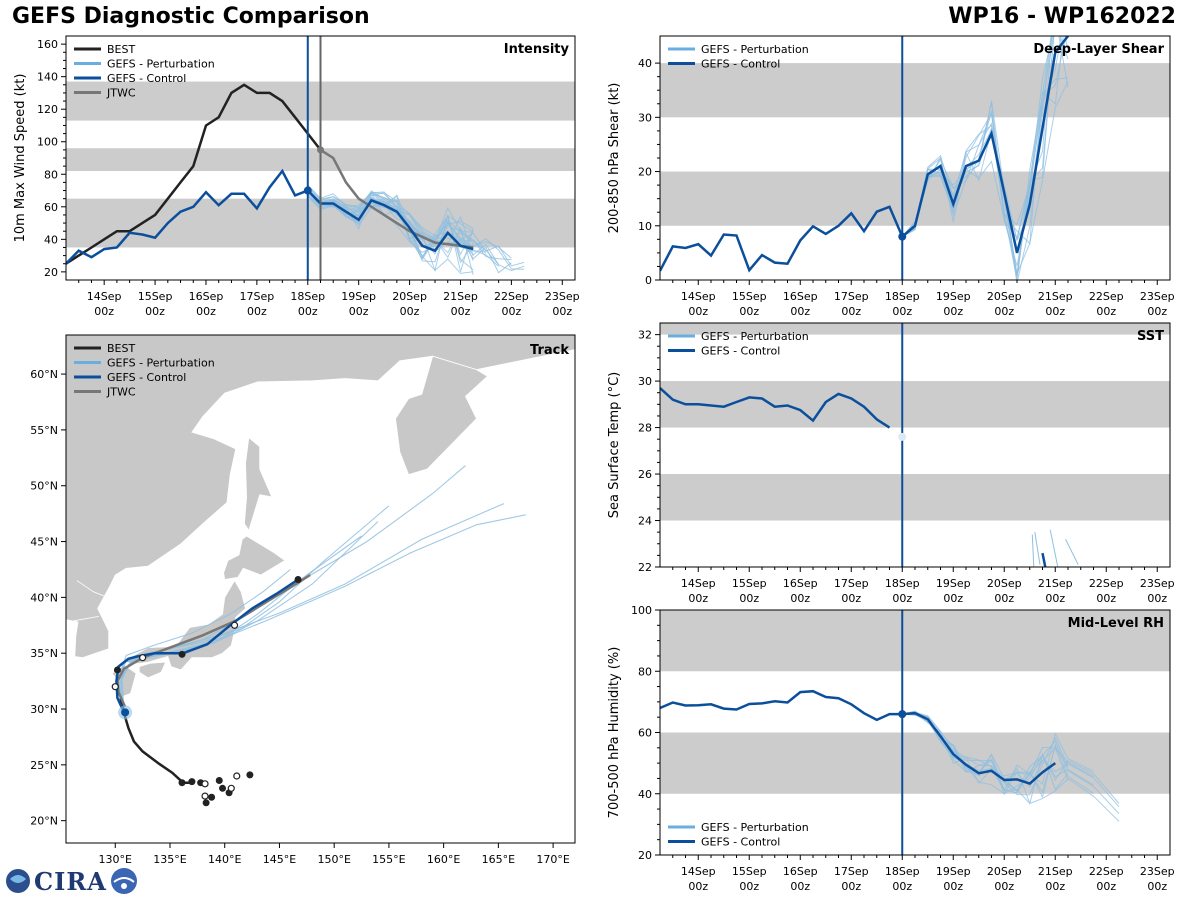 This screenshot has height=900, width=1200. What do you see at coordinates (207, 645) in the screenshot?
I see `control-track-line` at bounding box center [207, 645].